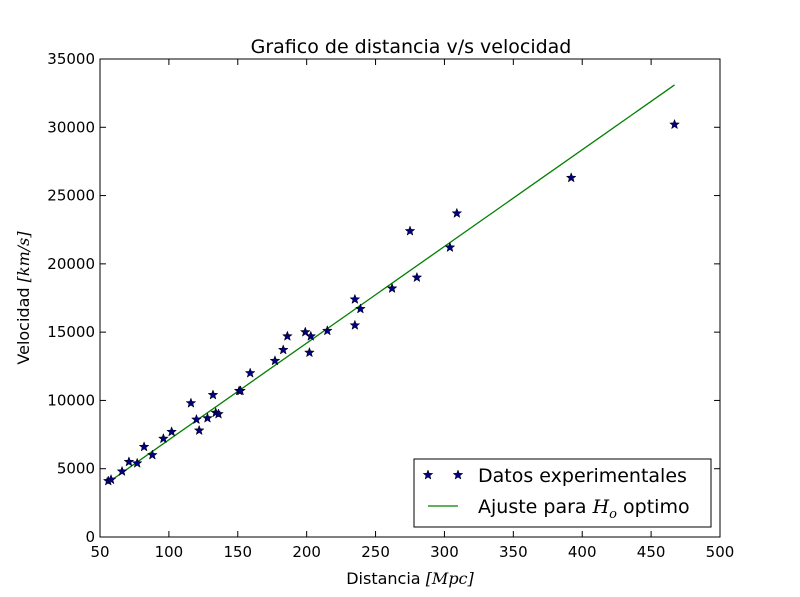 The height and width of the screenshot is (597, 800). I want to click on y-tick-label: 0, so click(90, 537).